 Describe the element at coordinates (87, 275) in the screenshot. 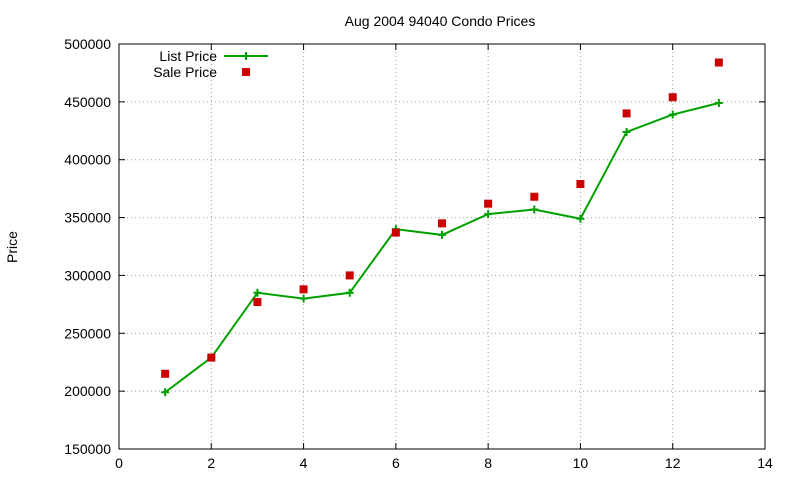

I see `y-tick-label: 300000` at that location.